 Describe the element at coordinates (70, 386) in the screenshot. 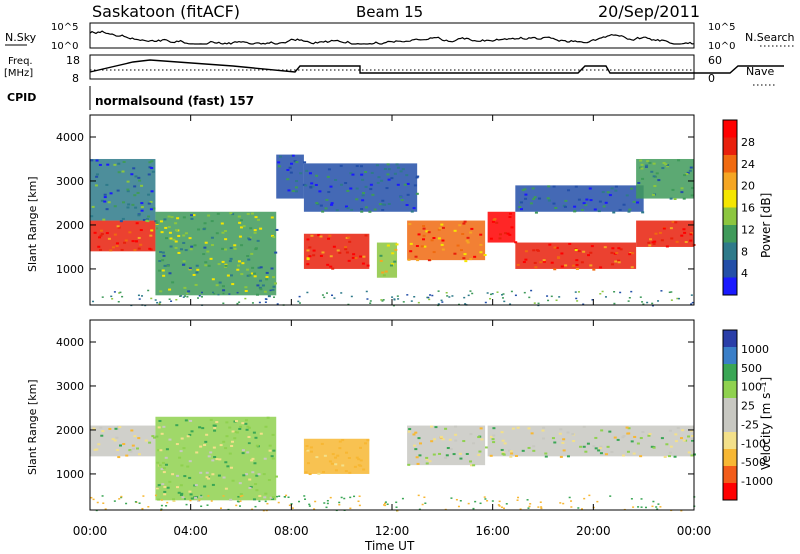

I see `y-tick-label: 3000` at that location.